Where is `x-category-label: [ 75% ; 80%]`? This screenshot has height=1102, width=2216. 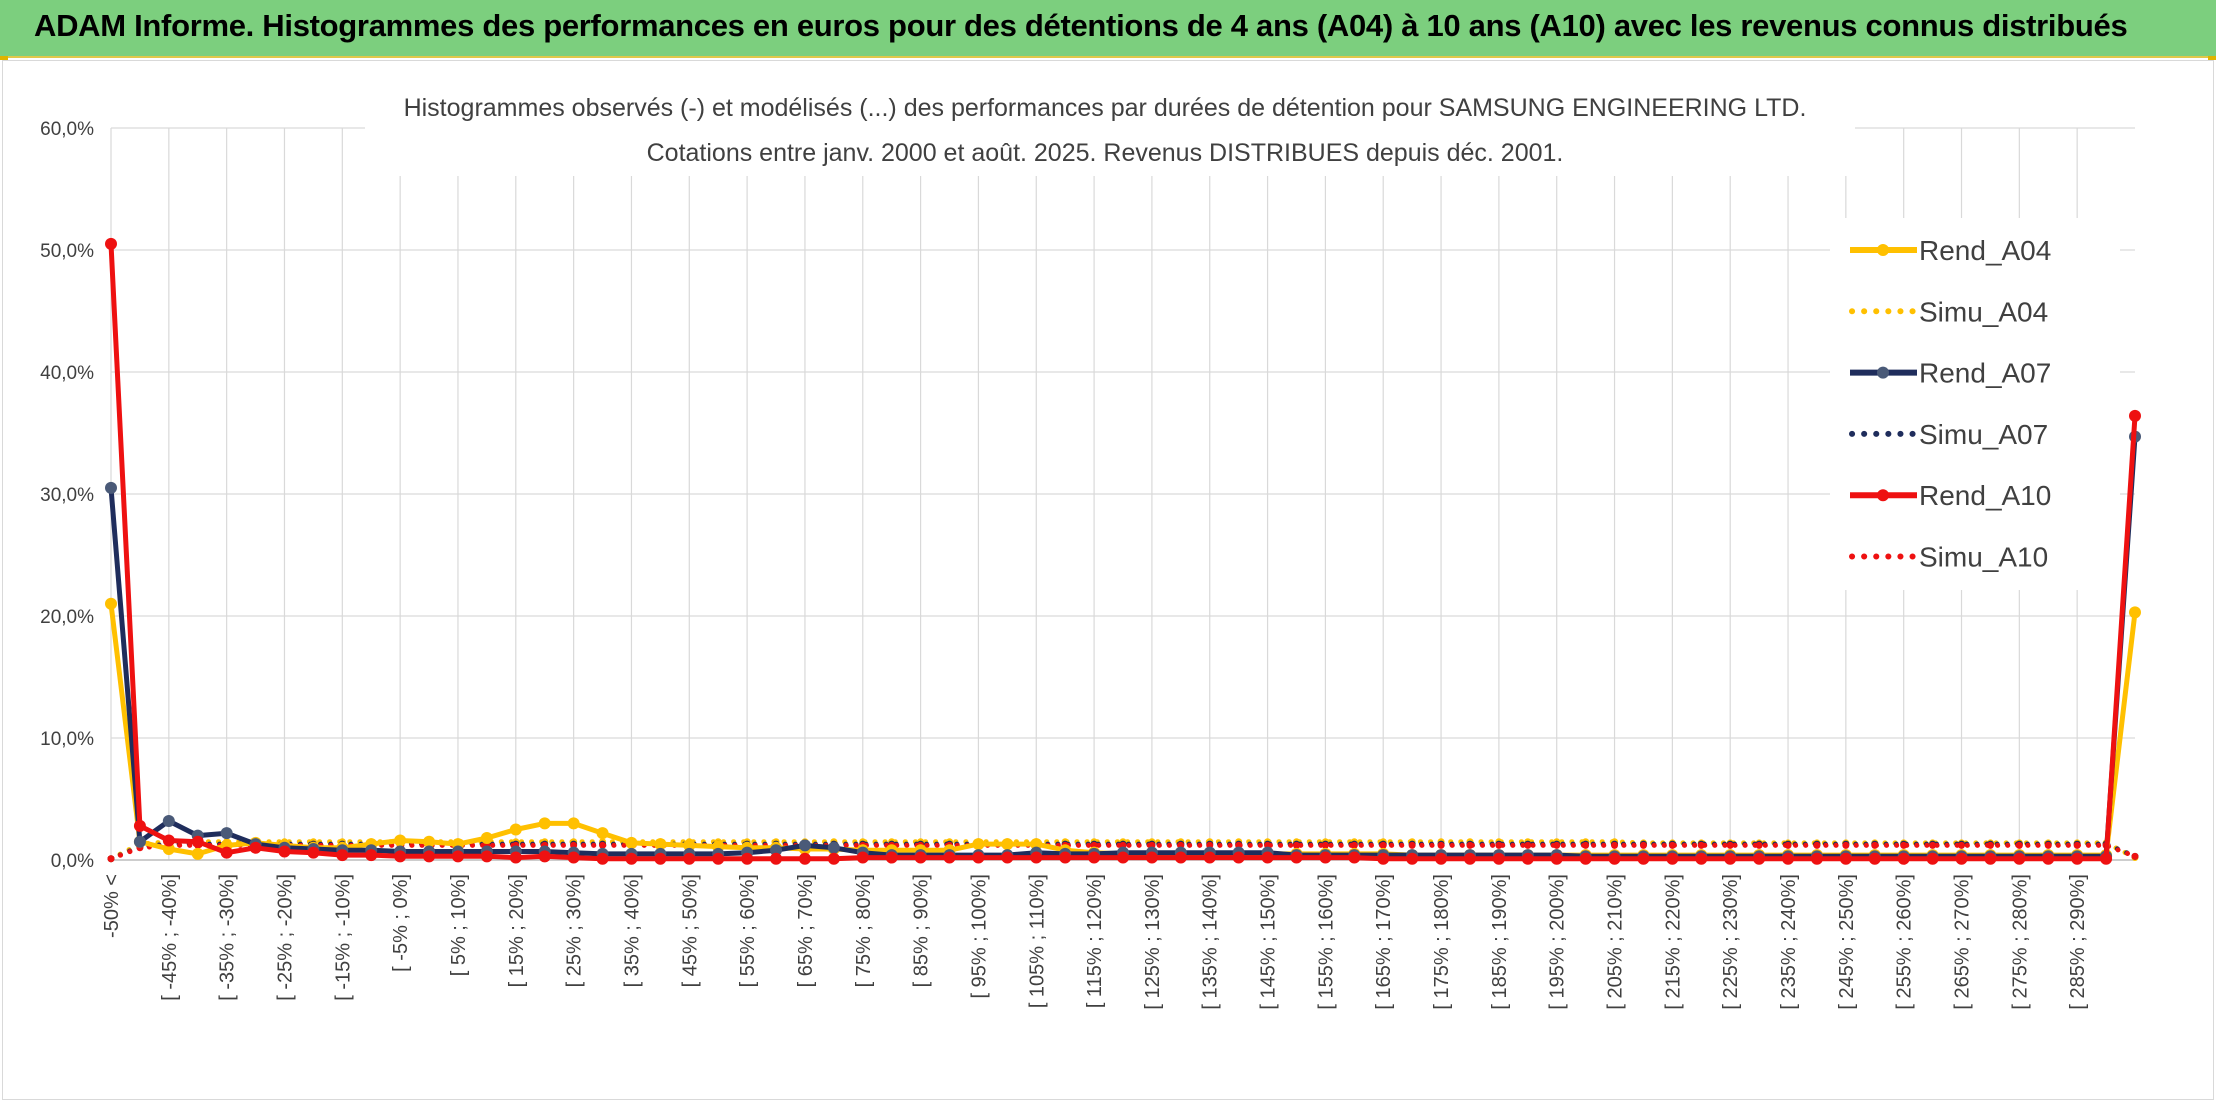 x-category-label: [ 75% ; 80%] is located at coordinates (864, 930).